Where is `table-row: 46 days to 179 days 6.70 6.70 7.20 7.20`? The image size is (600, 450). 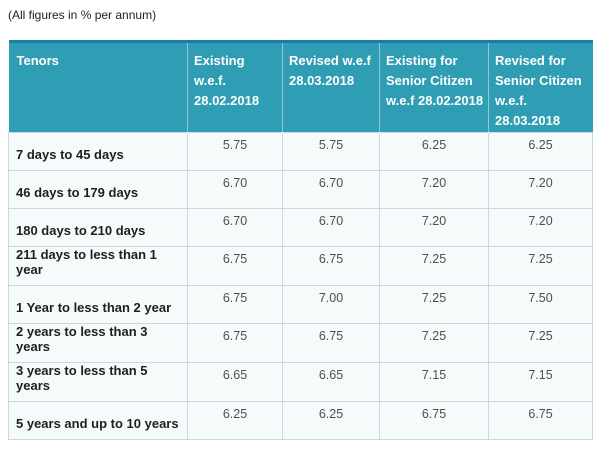
table-row: 46 days to 179 days 6.70 6.70 7.20 7.20 is located at coordinates (300, 189).